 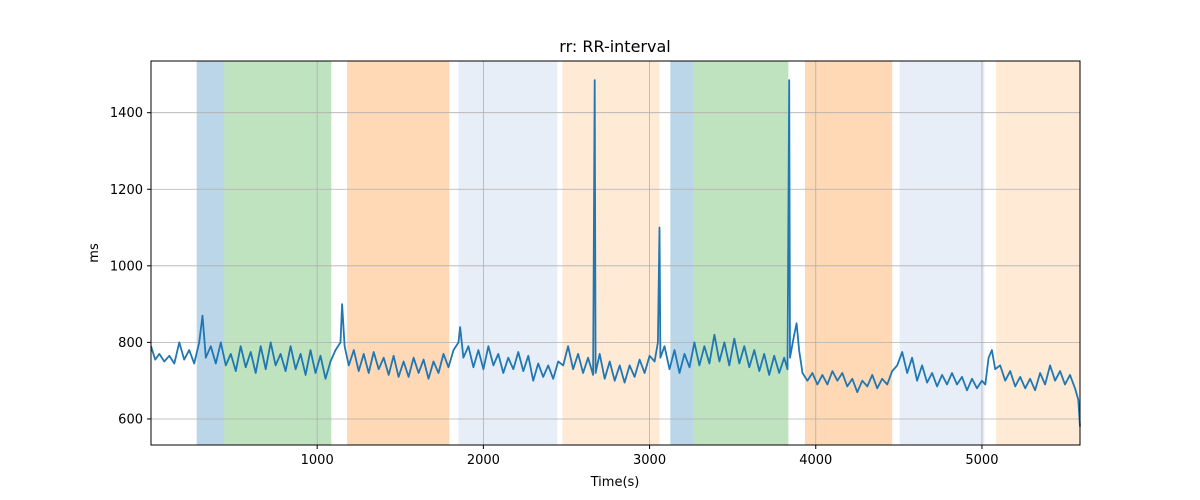 I want to click on x-tick-label-3000: 3000, so click(x=649, y=460).